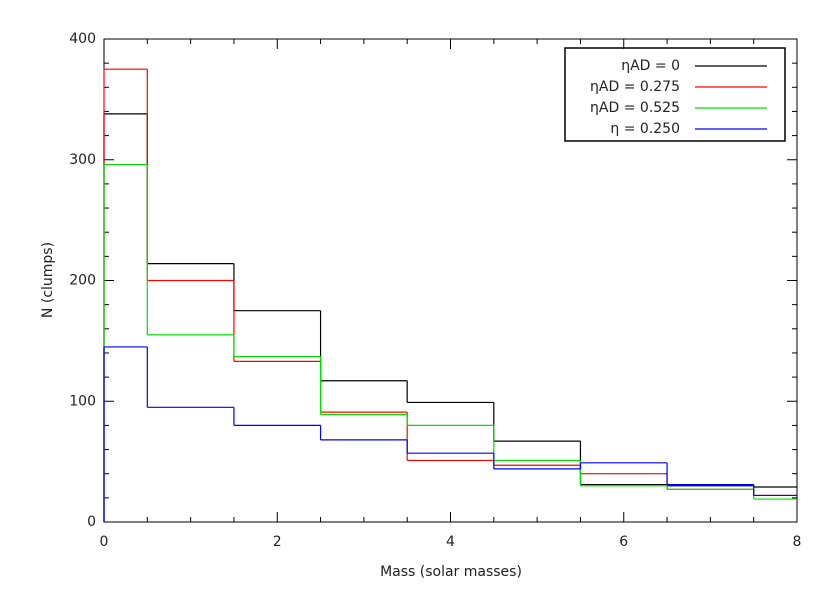 The height and width of the screenshot is (593, 830). I want to click on x-tick-label: 8, so click(797, 542).